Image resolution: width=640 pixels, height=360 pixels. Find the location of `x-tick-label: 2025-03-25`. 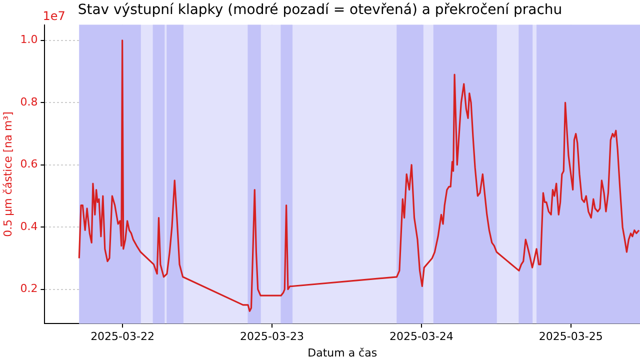

x-tick-label: 2025-03-25 is located at coordinates (570, 337).